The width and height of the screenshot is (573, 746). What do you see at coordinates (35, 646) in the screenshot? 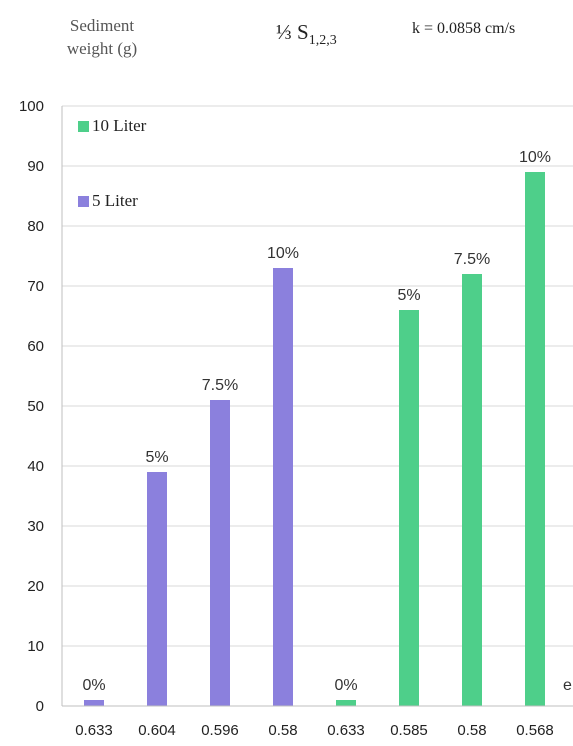
I see `y-tick-label: 10` at bounding box center [35, 646].